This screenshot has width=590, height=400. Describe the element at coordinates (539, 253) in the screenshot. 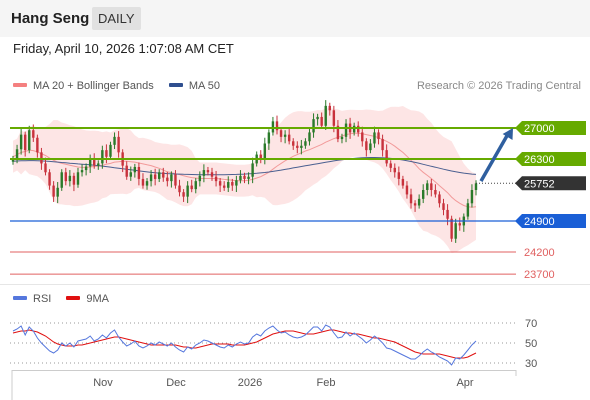

I see `support-label-24200: 24200` at that location.